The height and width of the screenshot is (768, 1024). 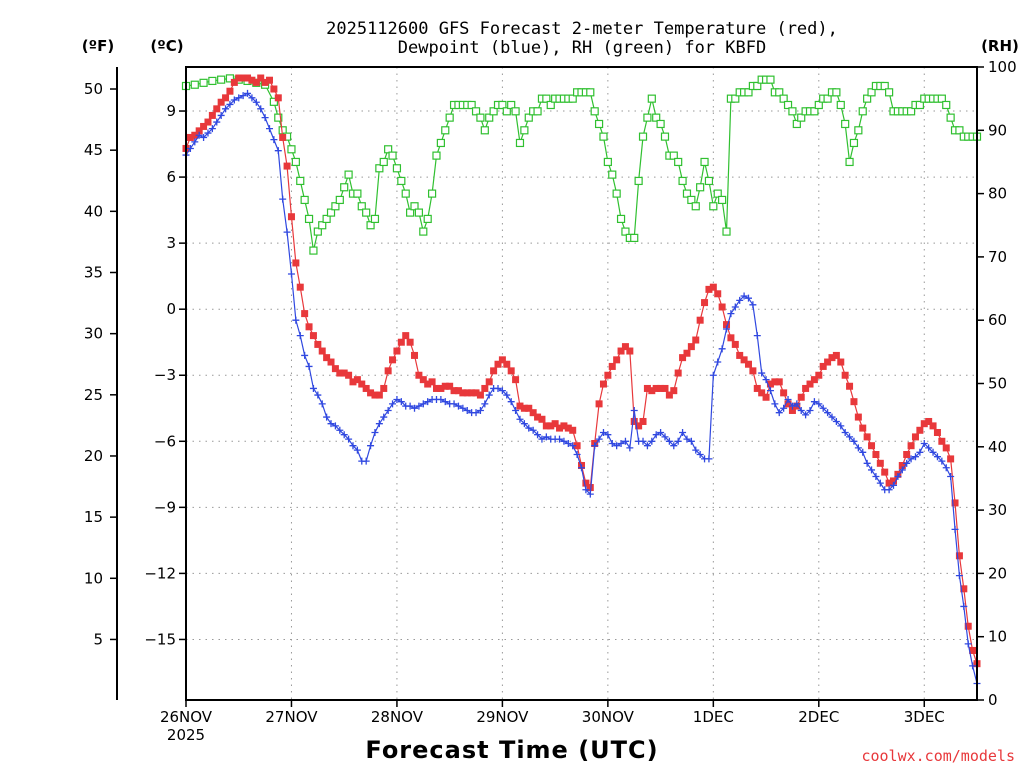 I want to click on celsius-tick-label: 0, so click(x=171, y=309).